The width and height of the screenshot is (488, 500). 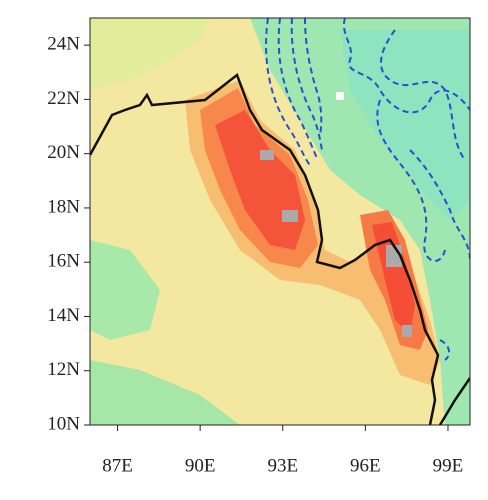 I want to click on y-tick-label: 18N, so click(x=63, y=206).